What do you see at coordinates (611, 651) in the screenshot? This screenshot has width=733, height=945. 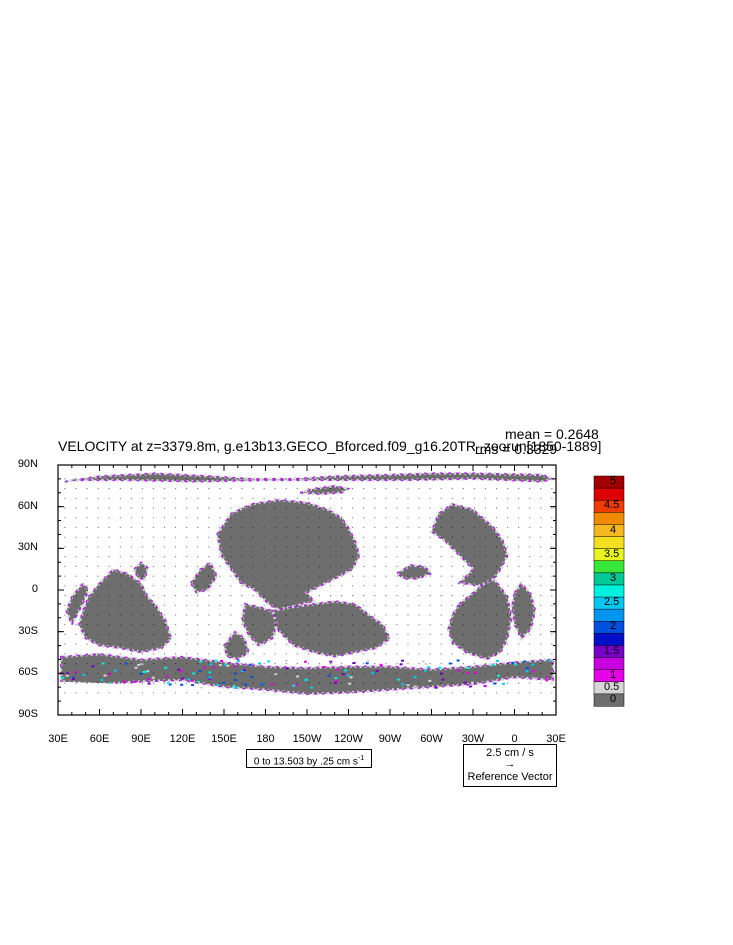 I see `colorbar-label: 1.5` at bounding box center [611, 651].